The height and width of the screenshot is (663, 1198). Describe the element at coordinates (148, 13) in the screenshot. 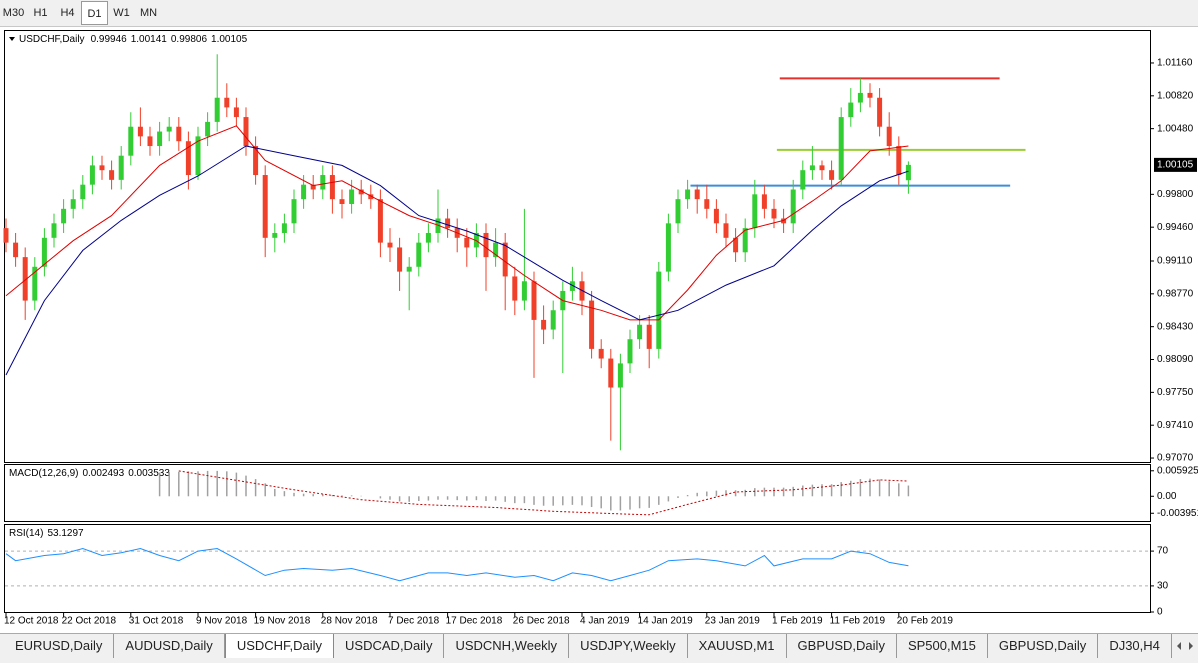

I see `timeframe-button: MN` at that location.